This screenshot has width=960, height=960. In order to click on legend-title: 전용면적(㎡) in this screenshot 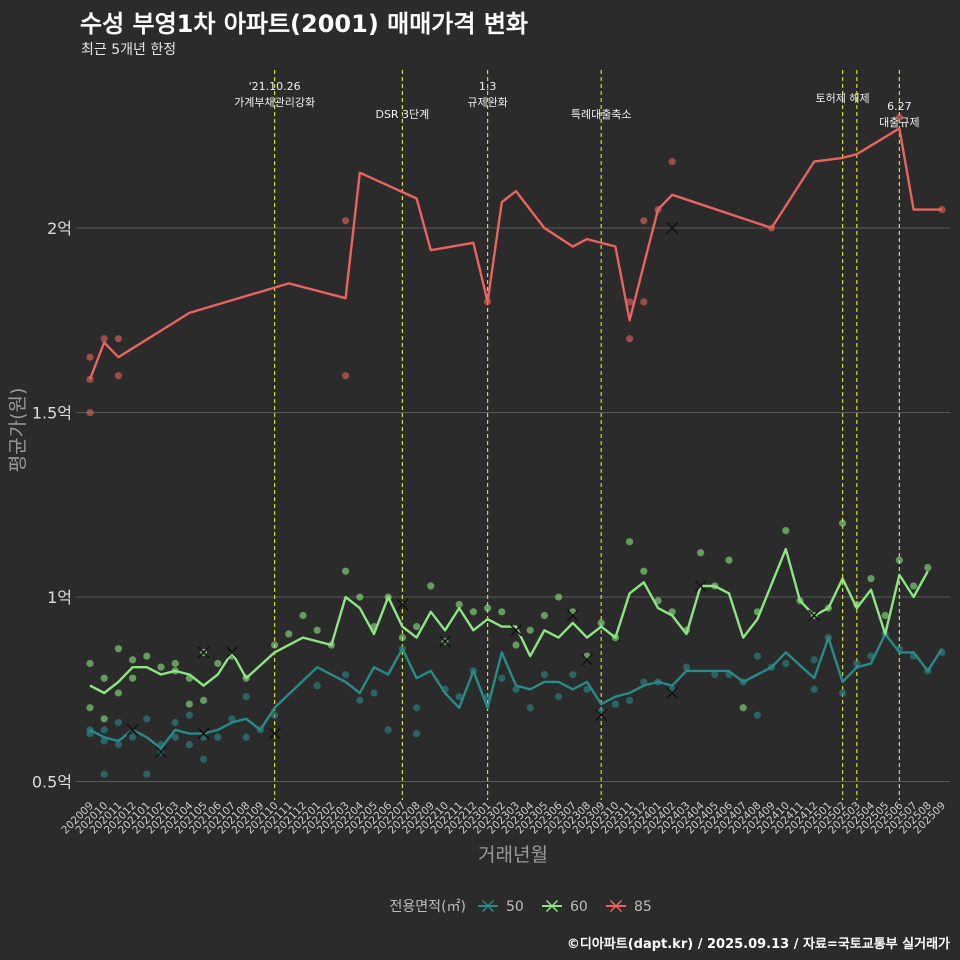, I will do `click(428, 907)`.